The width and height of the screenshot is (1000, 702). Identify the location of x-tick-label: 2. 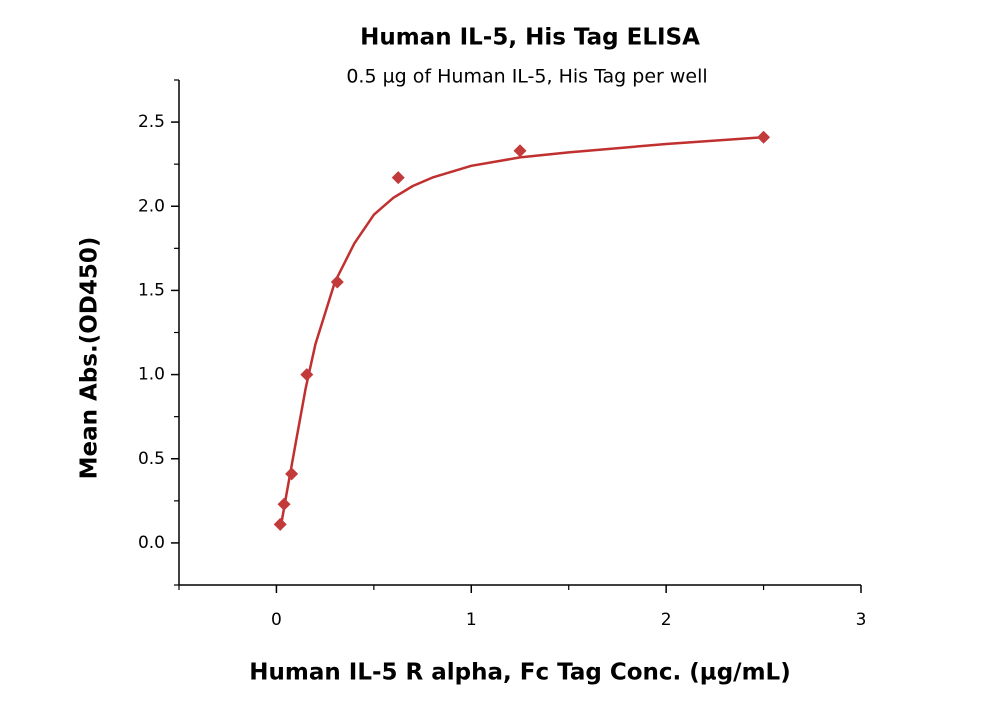
(666, 620).